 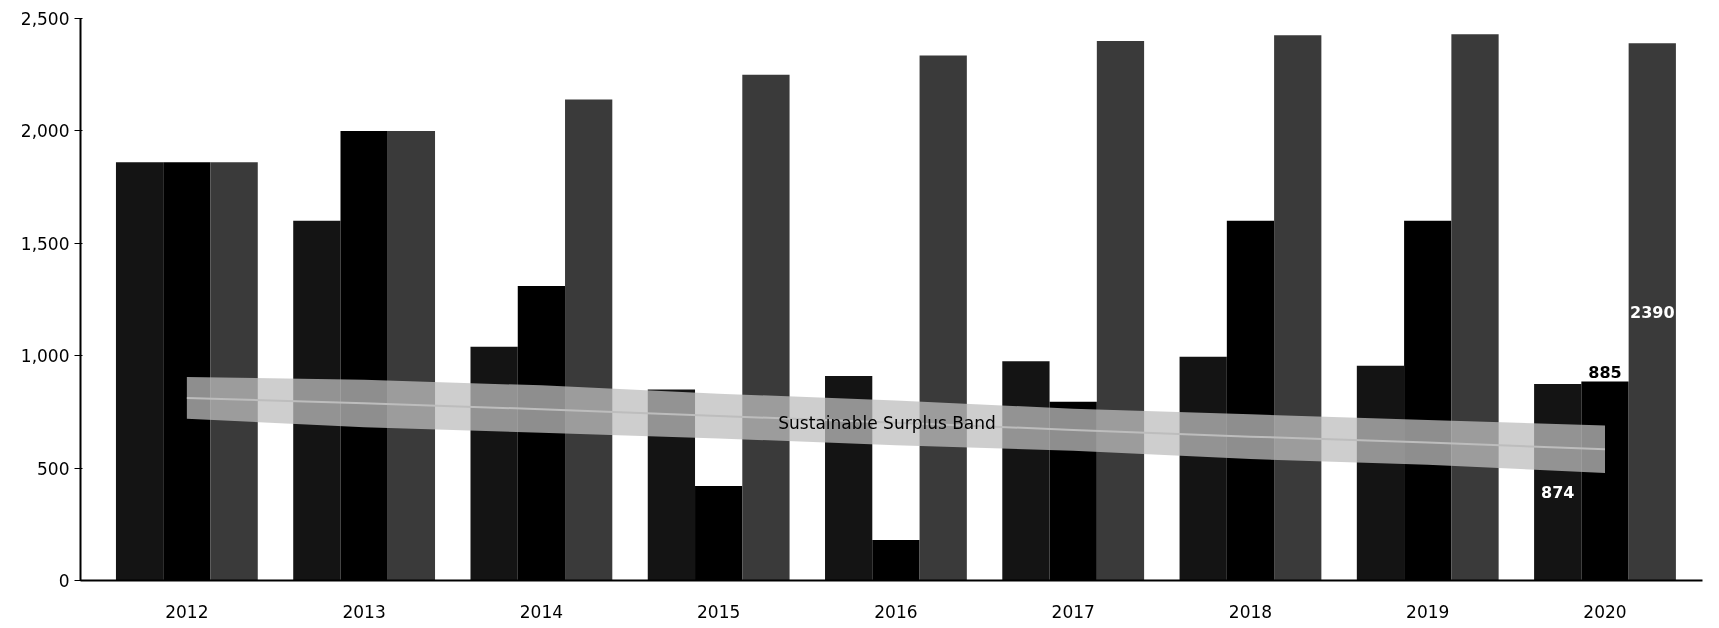 I want to click on x-tick-label: 2013, so click(x=364, y=611).